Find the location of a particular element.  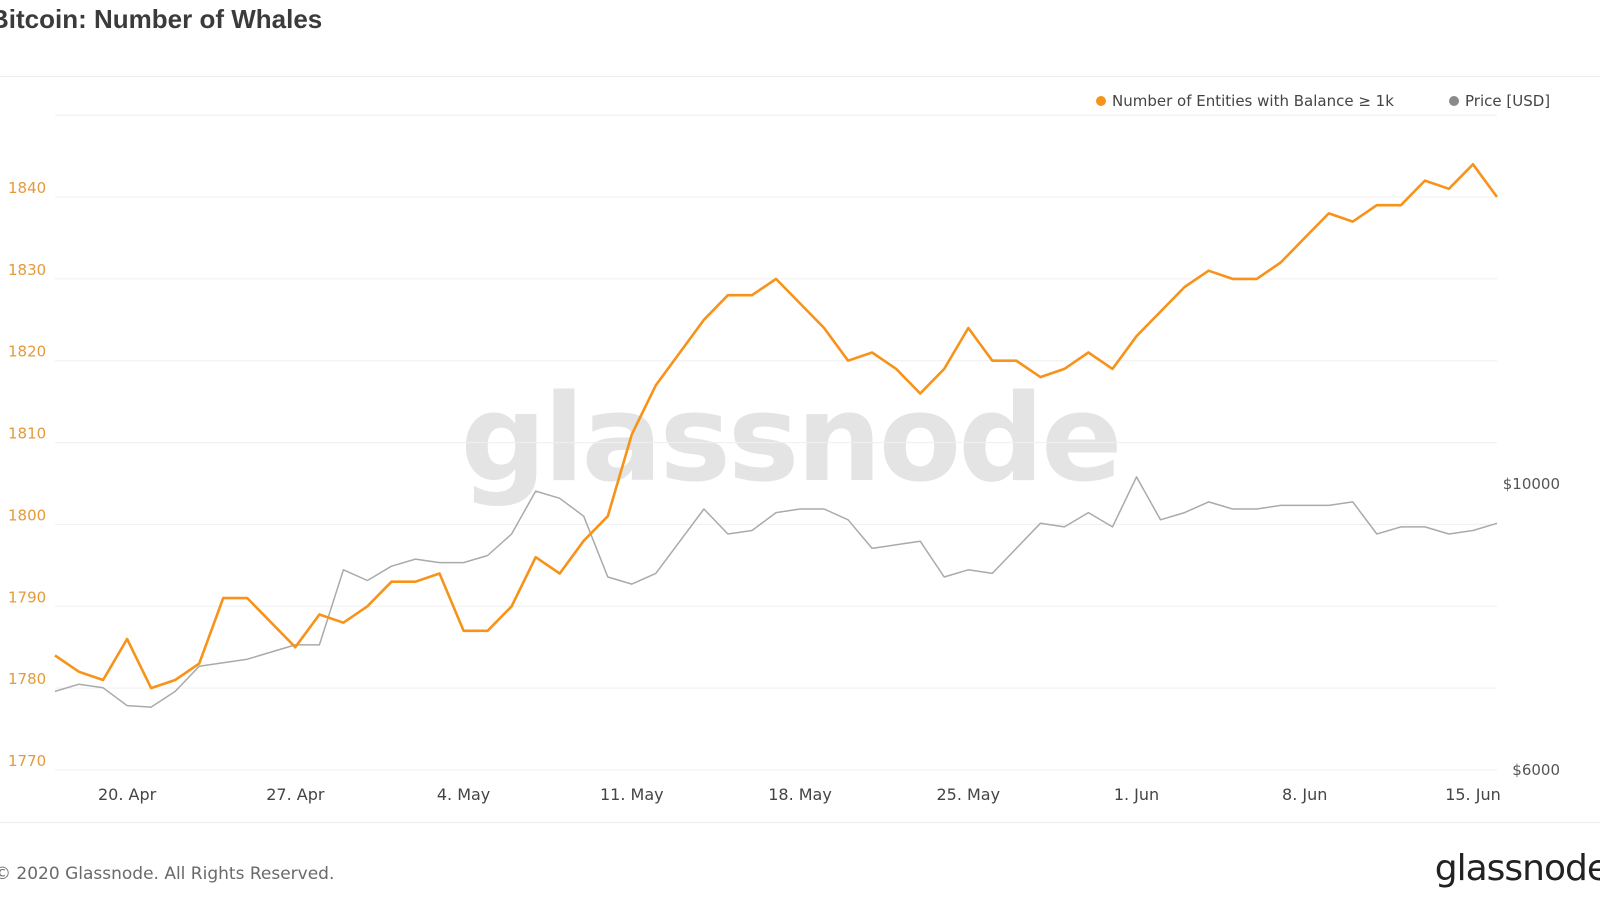

watermark-text: glassnode is located at coordinates (789, 439).